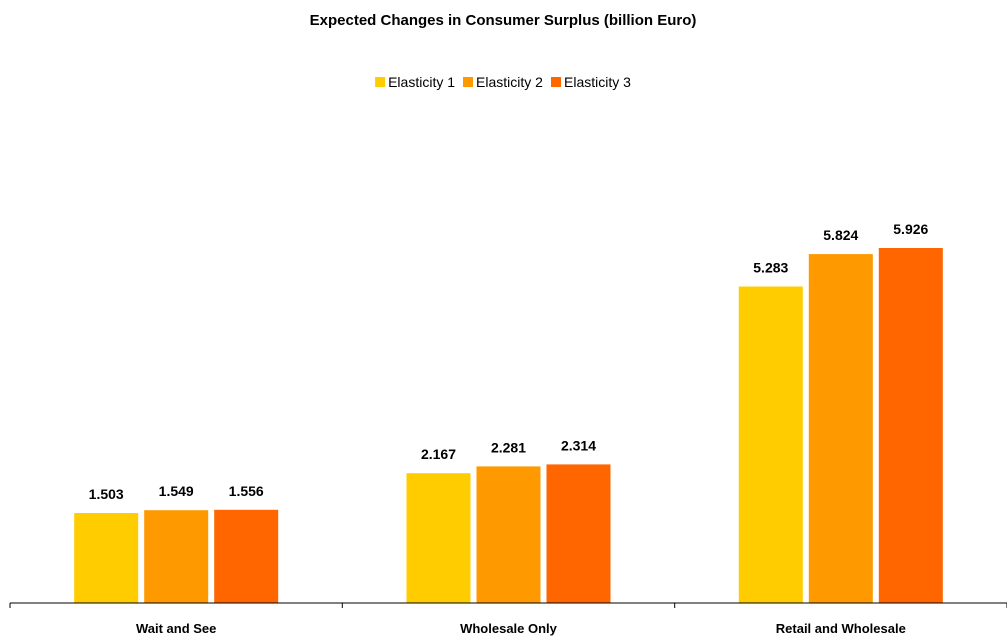 Image resolution: width=1007 pixels, height=642 pixels. Describe the element at coordinates (509, 628) in the screenshot. I see `x-tick-label-wholesale-only: Wholesale Only` at that location.